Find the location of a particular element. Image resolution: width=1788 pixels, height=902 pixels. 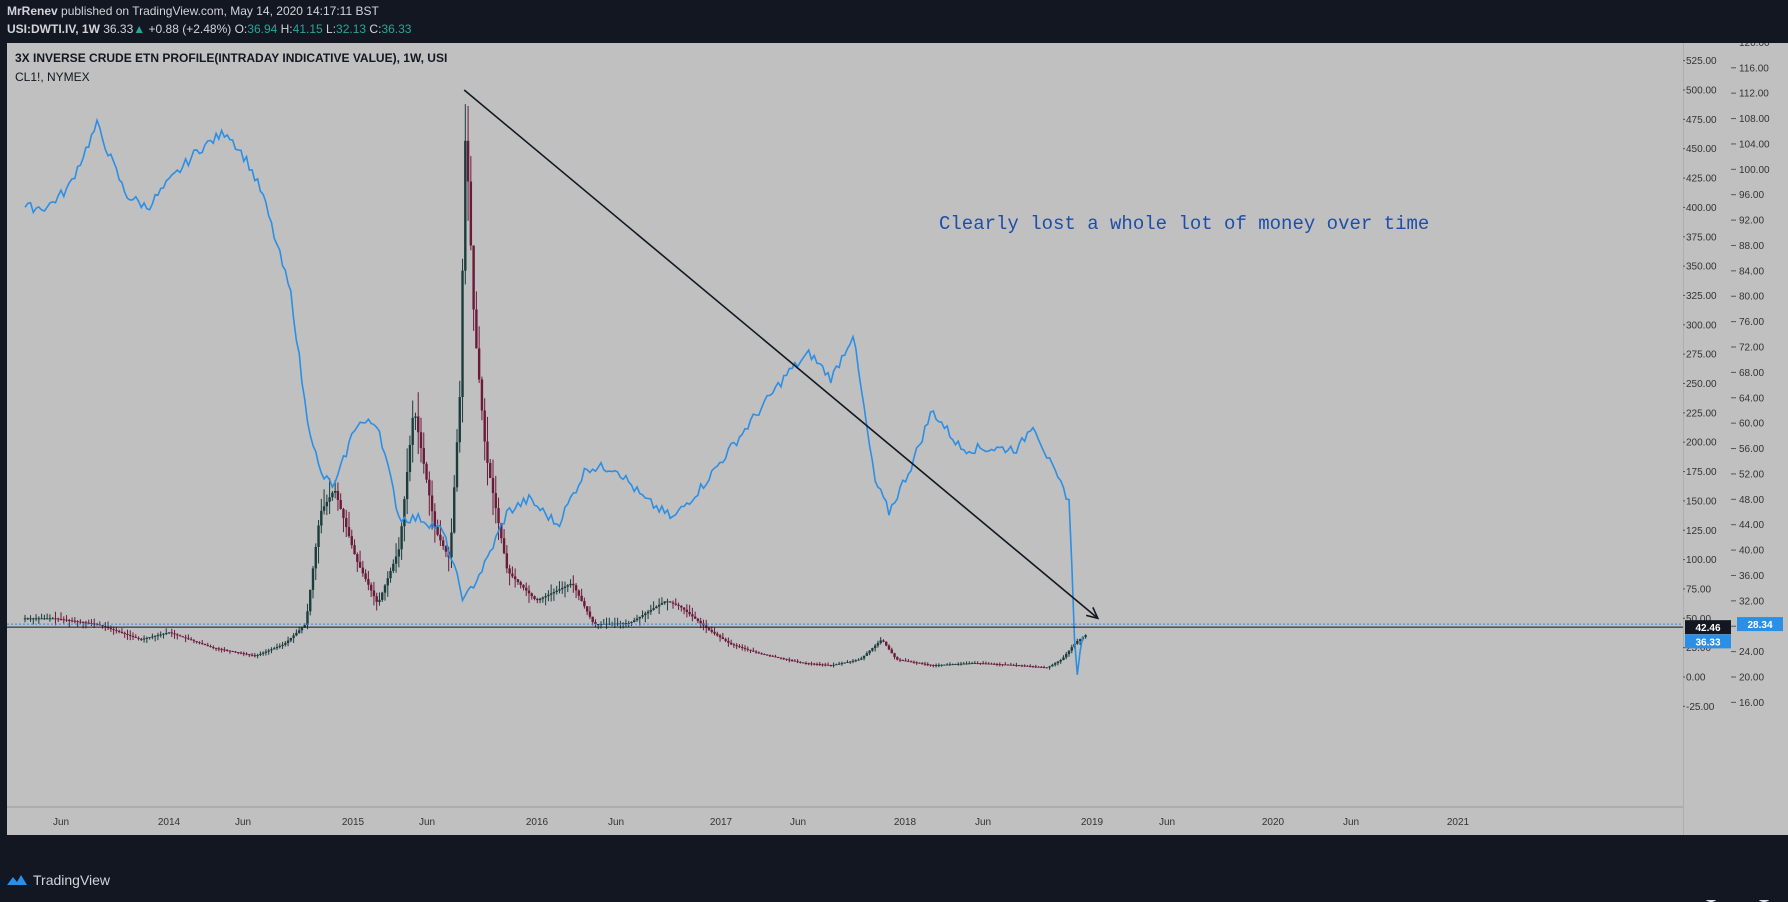

author-name: MrRenev is located at coordinates (32, 11).